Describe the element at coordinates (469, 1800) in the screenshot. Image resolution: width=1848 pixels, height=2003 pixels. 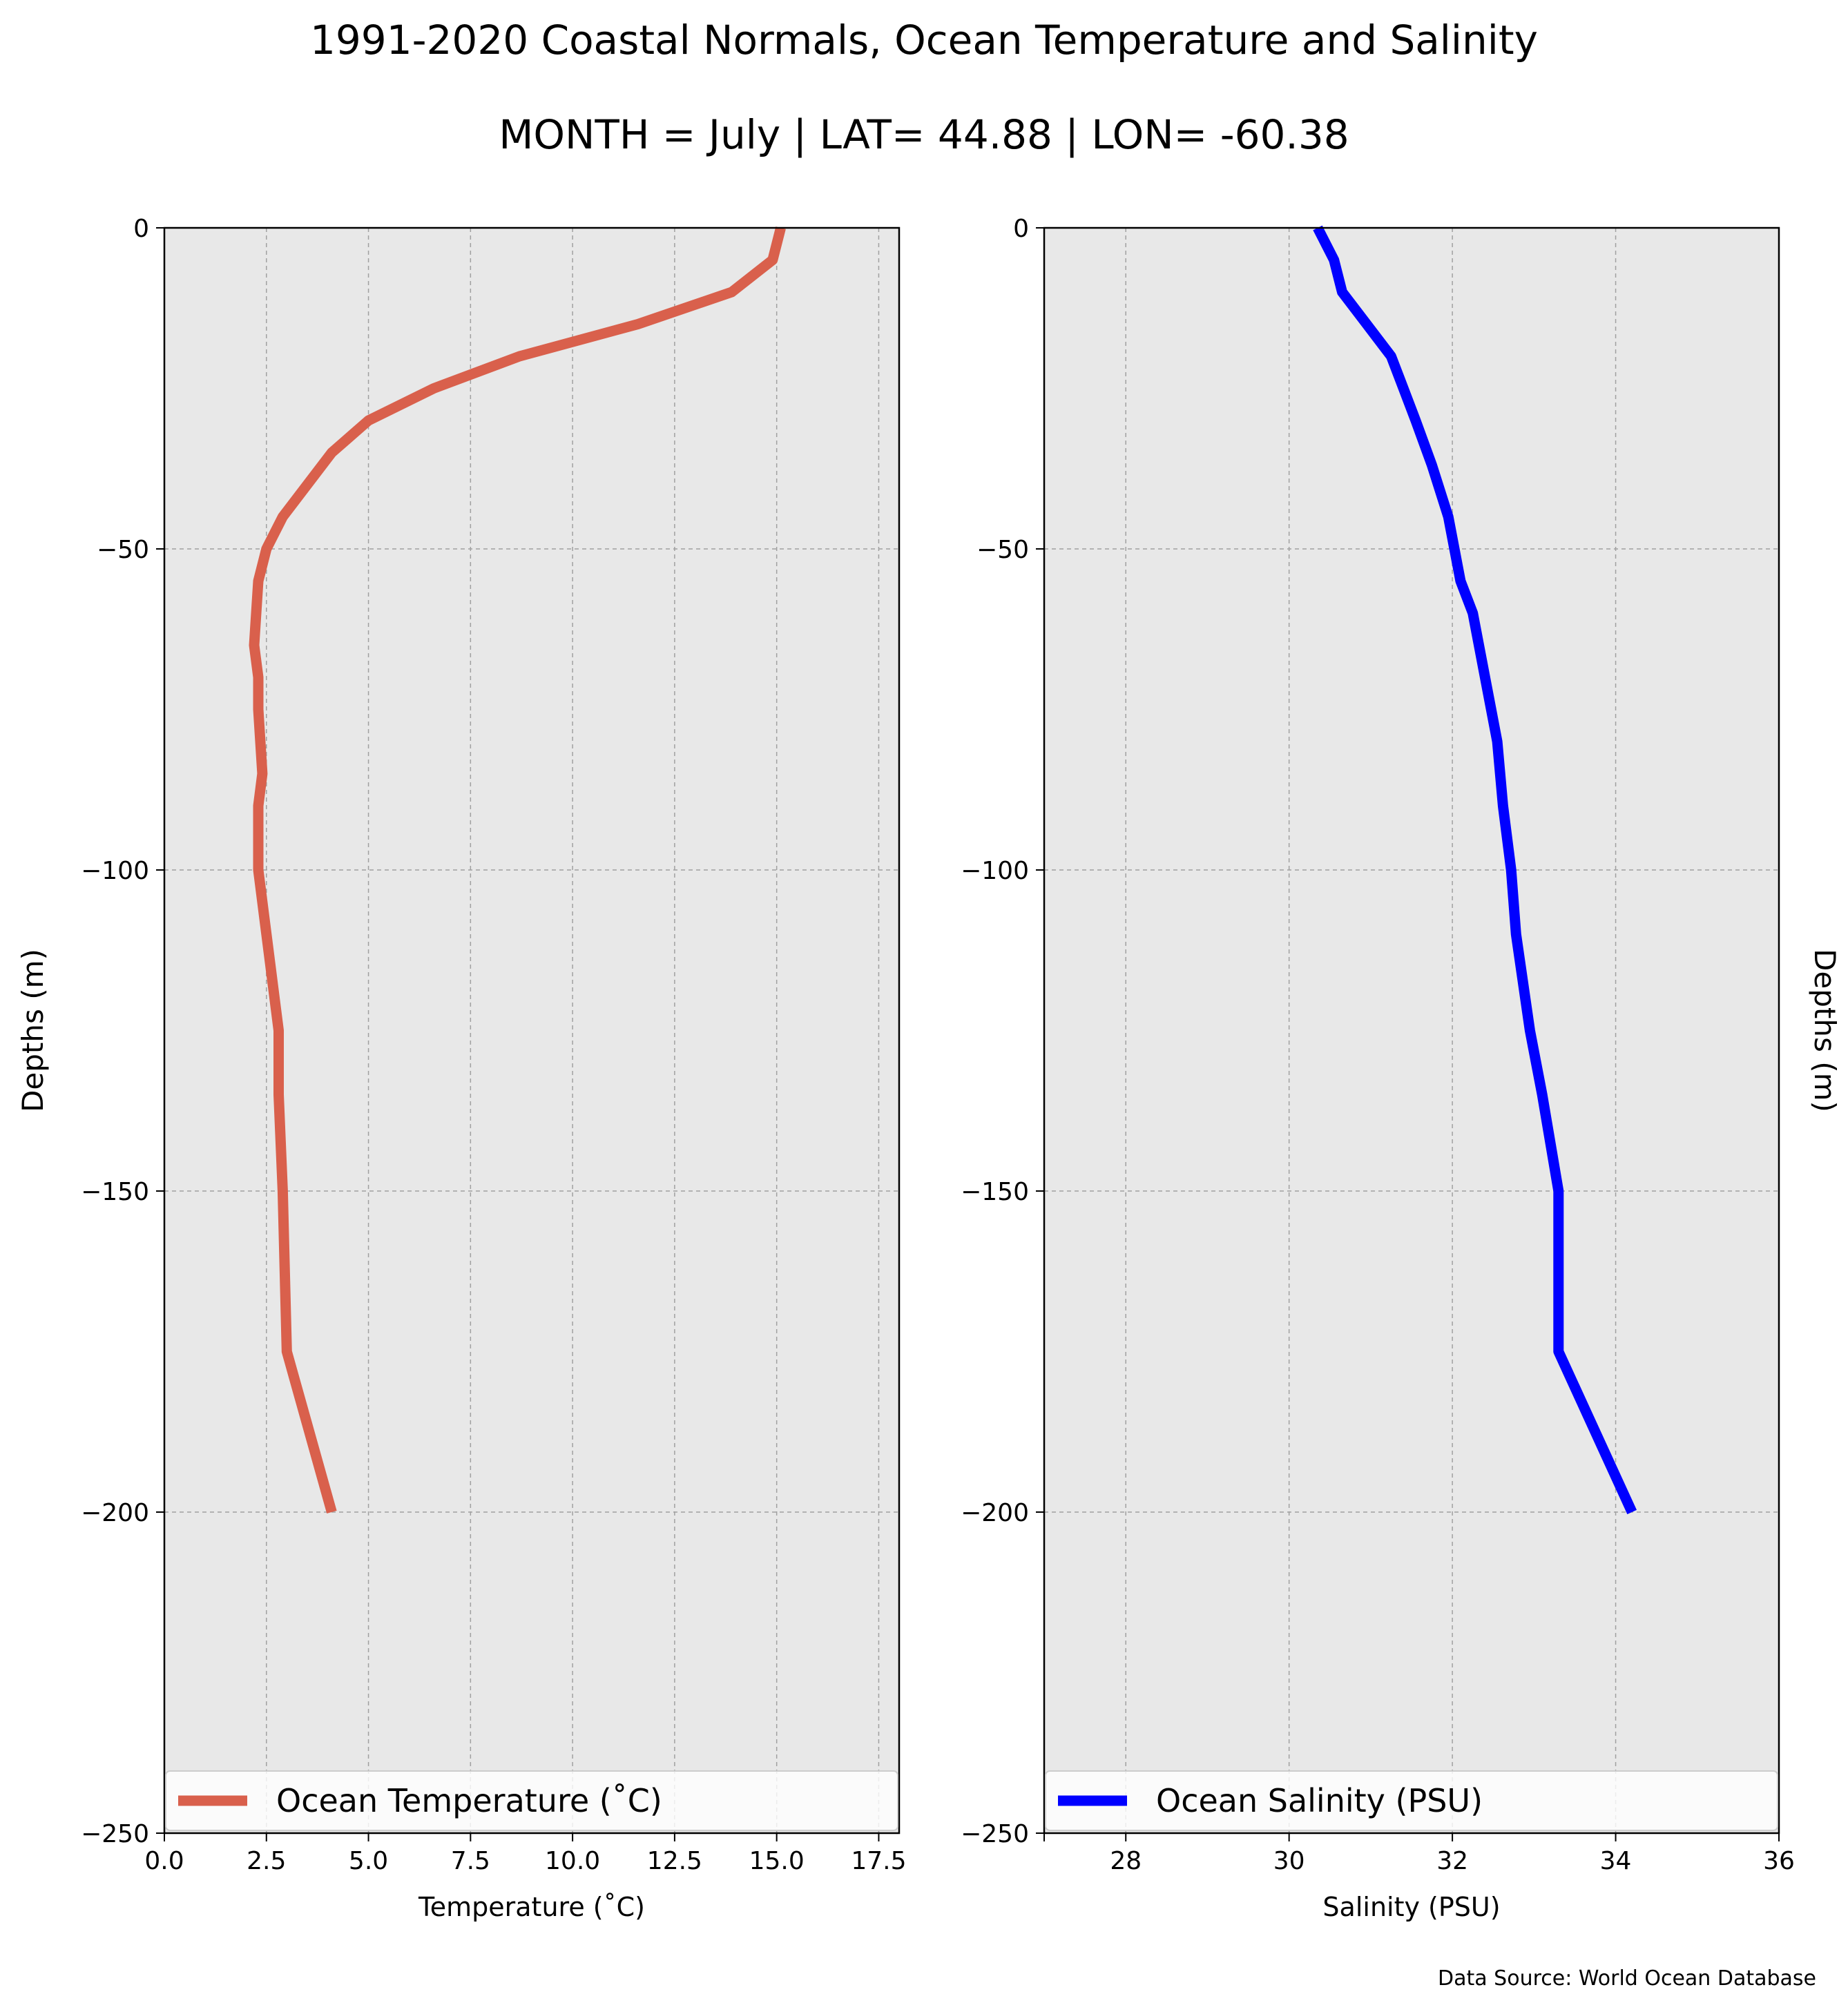
I see `legend-label: Ocean Temperature (˚C)` at that location.